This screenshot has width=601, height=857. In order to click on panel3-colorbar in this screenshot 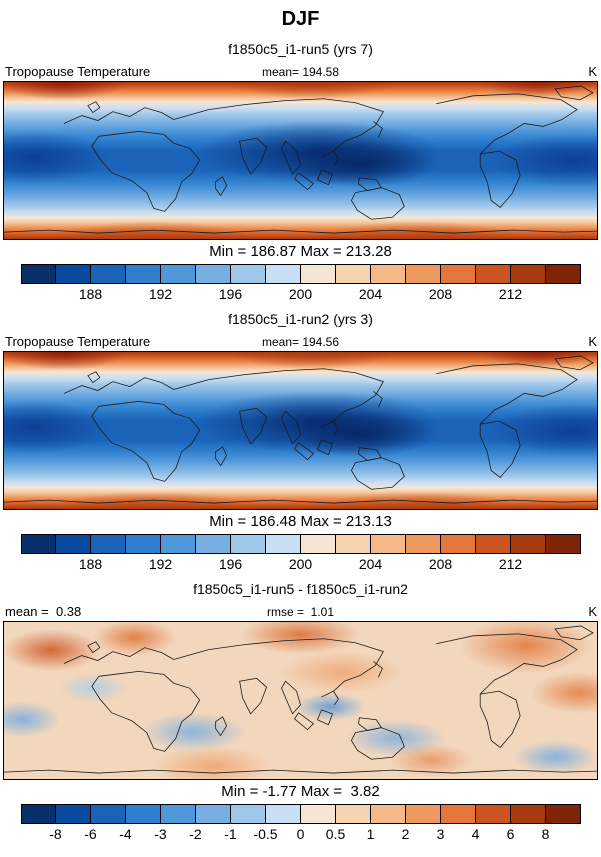, I will do `click(300, 814)`.